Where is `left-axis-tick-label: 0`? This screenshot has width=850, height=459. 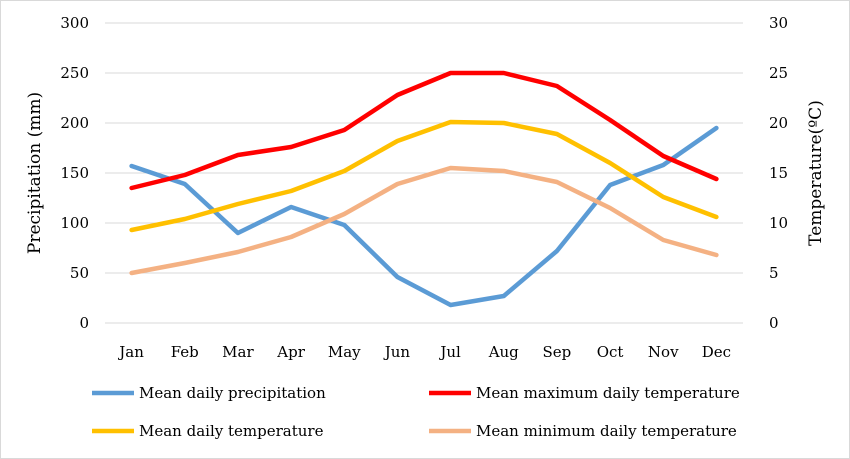
left-axis-tick-label: 0 is located at coordinates (84, 323).